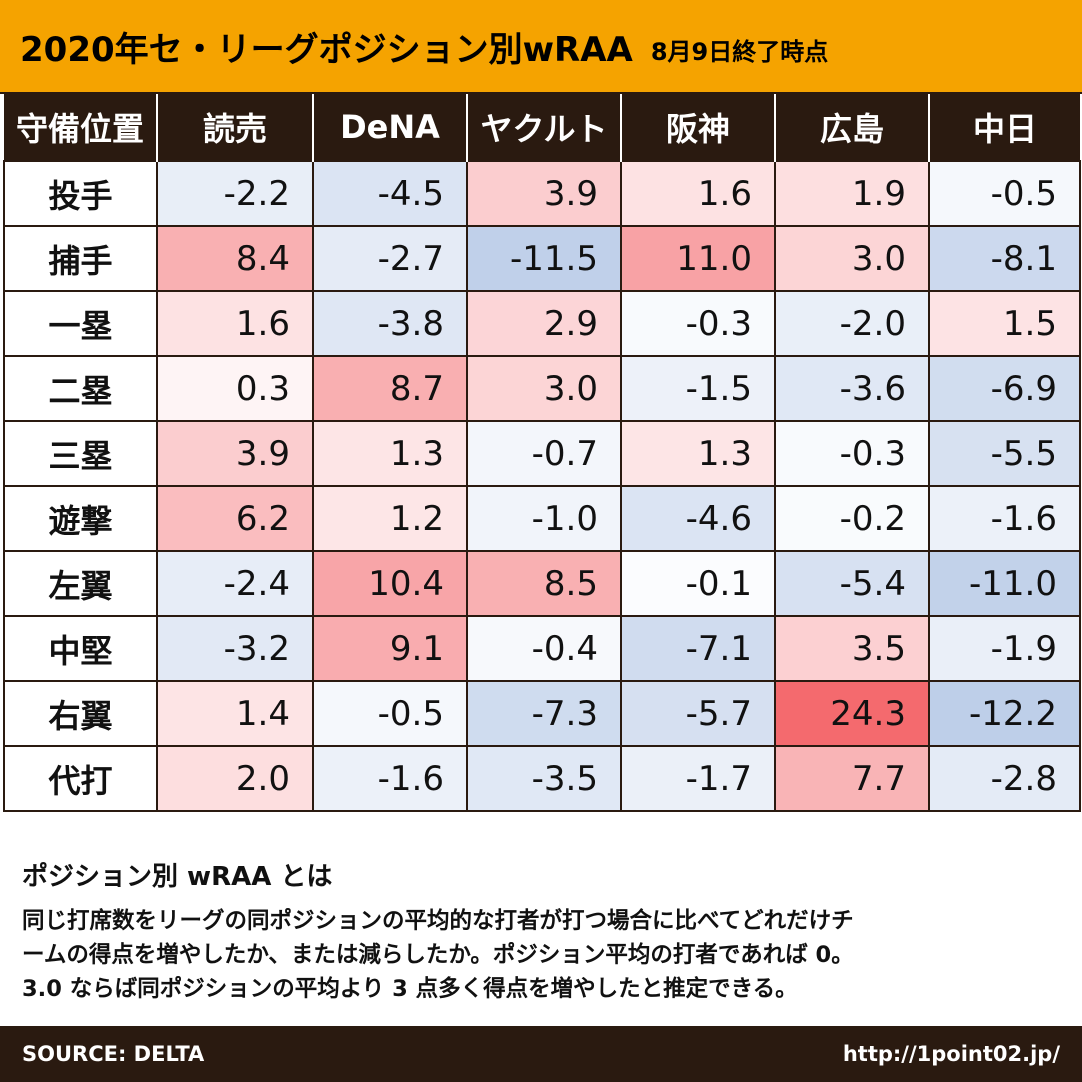 Image resolution: width=1082 pixels, height=1082 pixels. I want to click on explanation-title: ポジション別 wRAA とは, so click(177, 877).